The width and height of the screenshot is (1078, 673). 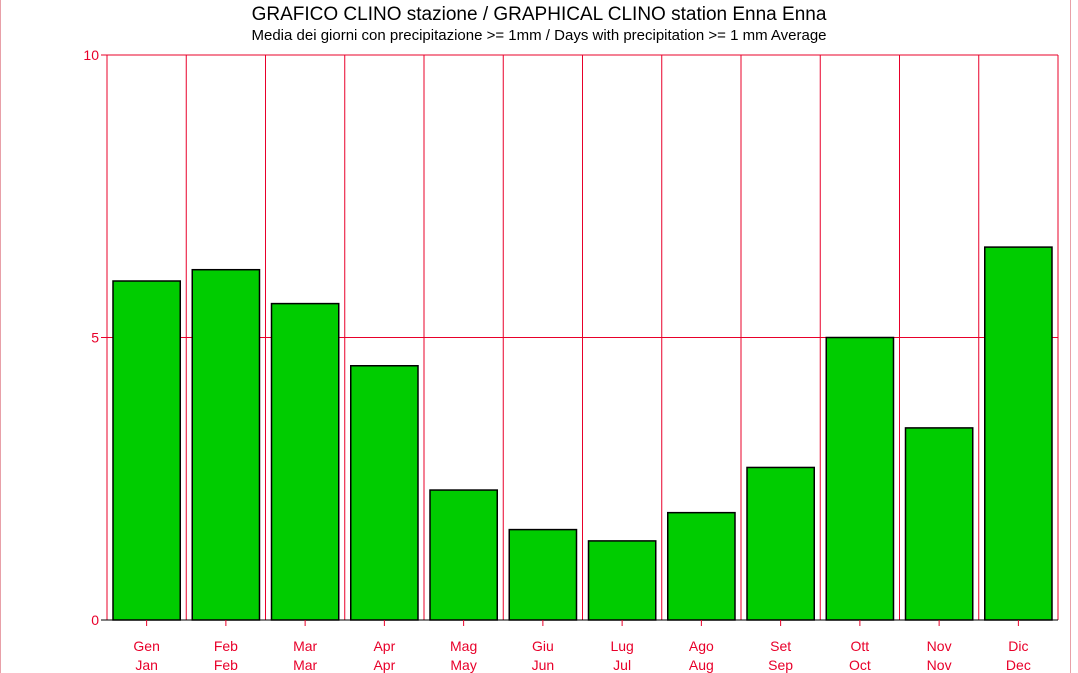 What do you see at coordinates (384, 665) in the screenshot?
I see `x-tick-label-en: Apr` at bounding box center [384, 665].